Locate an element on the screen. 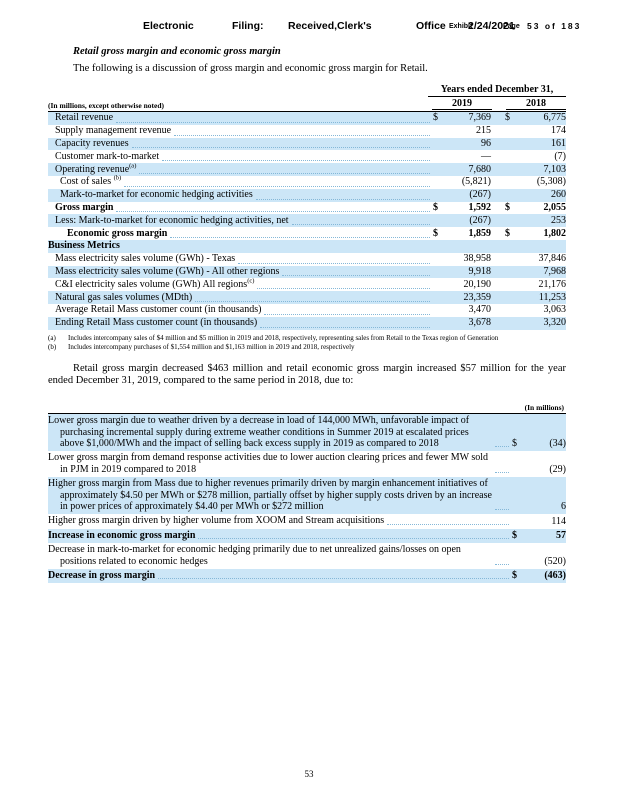 Image resolution: width=618 pixels, height=800 pixels. value-2019: 23,359 is located at coordinates (477, 297).